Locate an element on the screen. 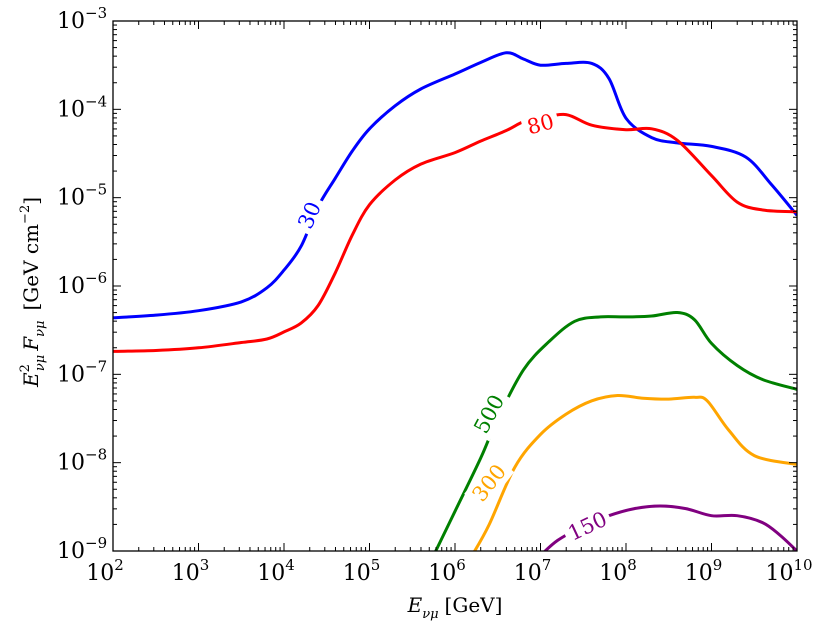  y-tick-label: 10⁻⁶ is located at coordinates (82, 284).